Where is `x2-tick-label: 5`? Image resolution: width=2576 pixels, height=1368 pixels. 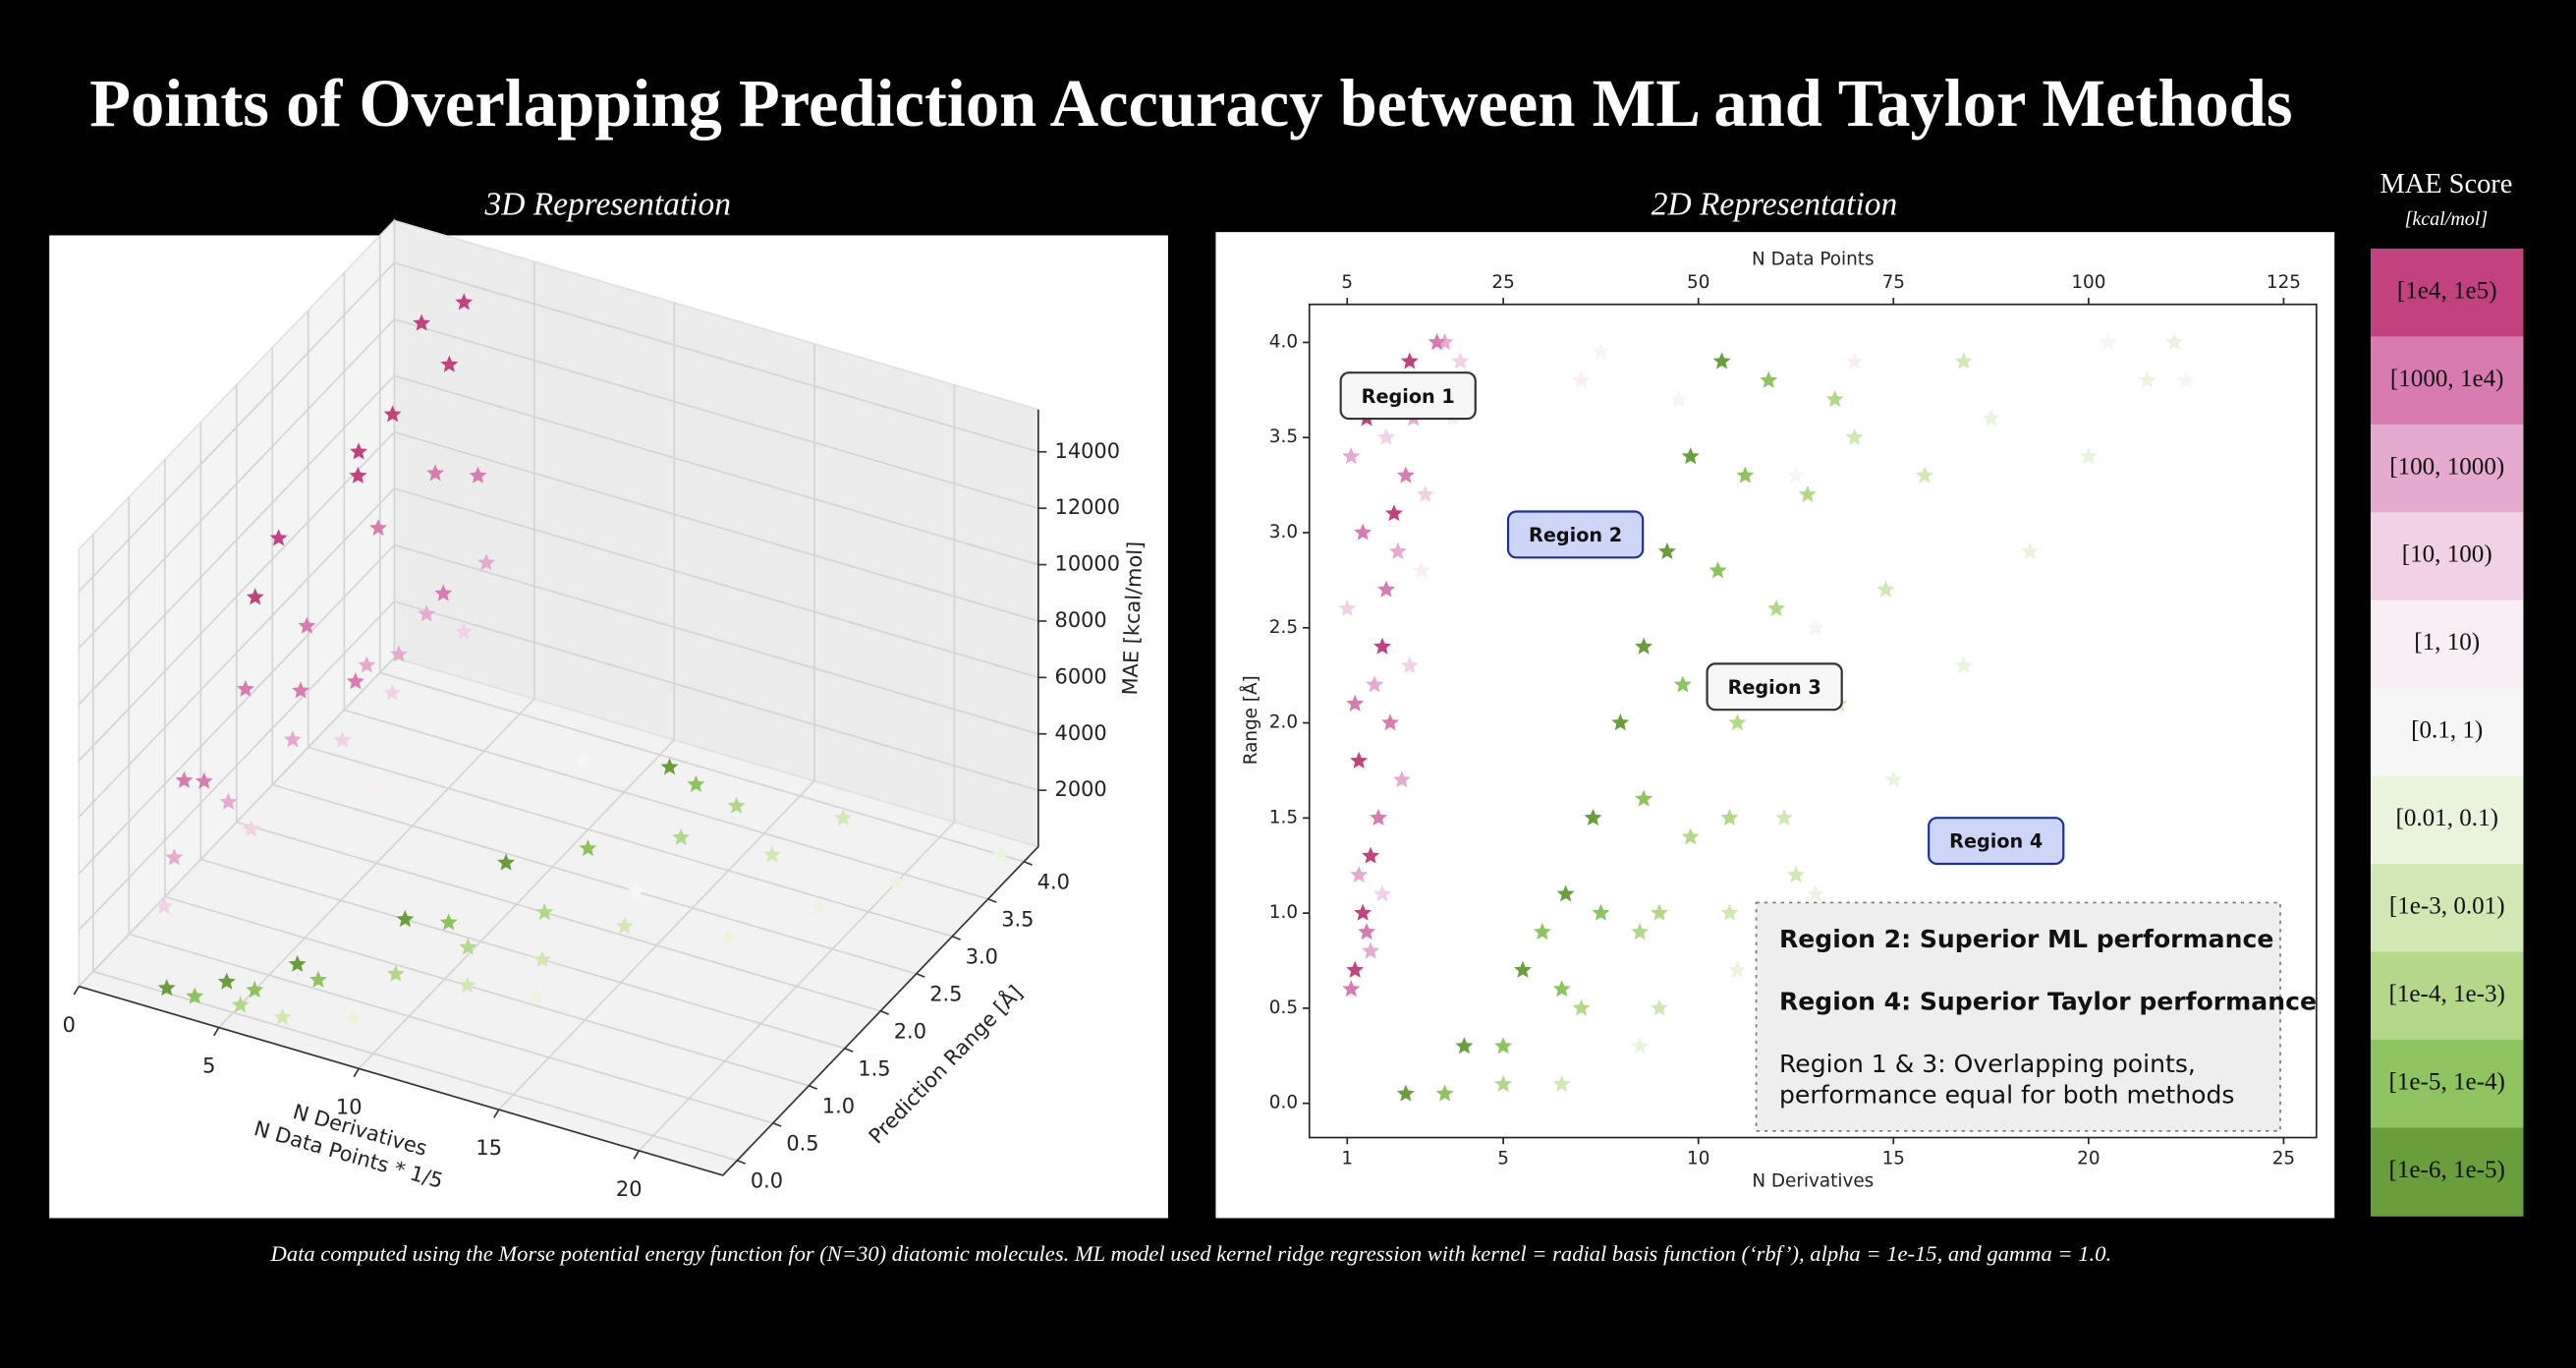
x2-tick-label: 5 is located at coordinates (1347, 282).